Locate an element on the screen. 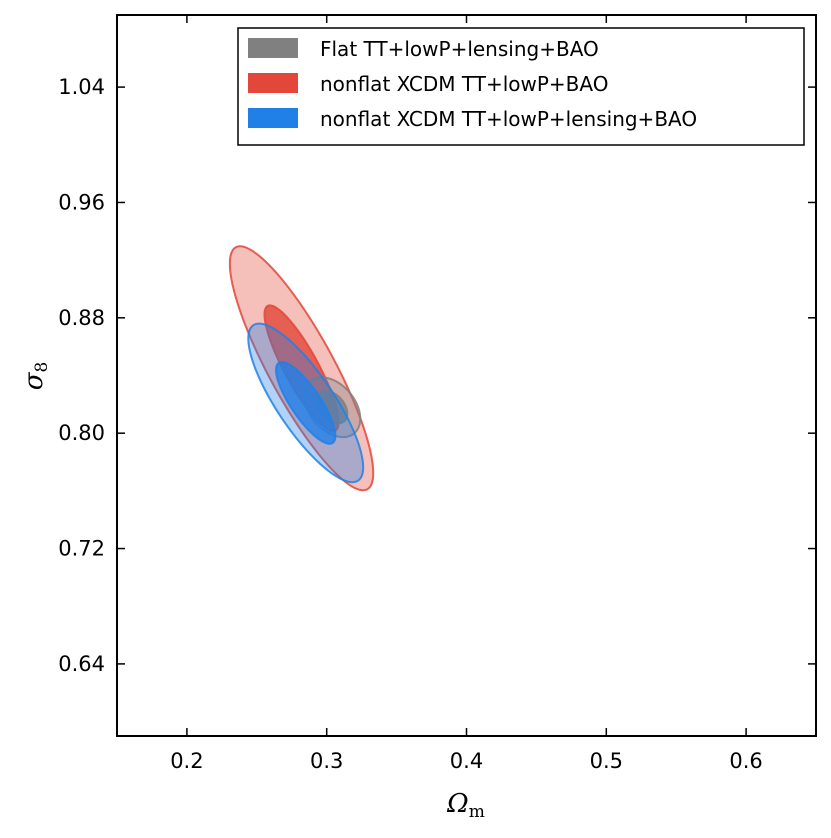 The width and height of the screenshot is (831, 838). x-axis-title: Ωm is located at coordinates (465, 805).